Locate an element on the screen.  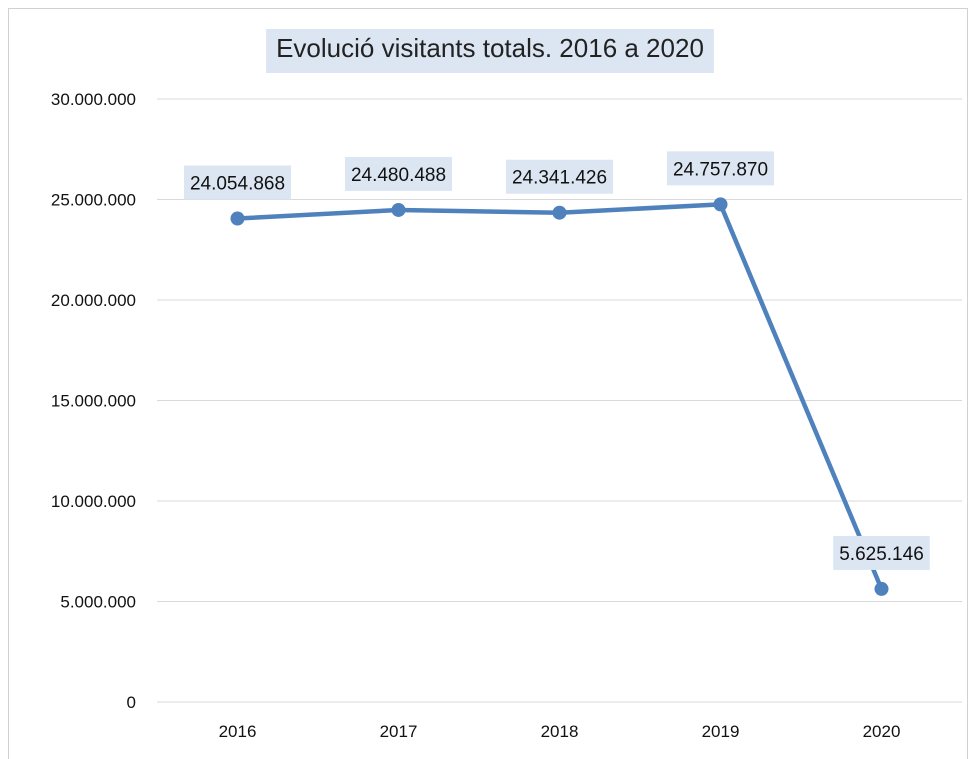
data-label-text: 24.341.426 is located at coordinates (559, 178).